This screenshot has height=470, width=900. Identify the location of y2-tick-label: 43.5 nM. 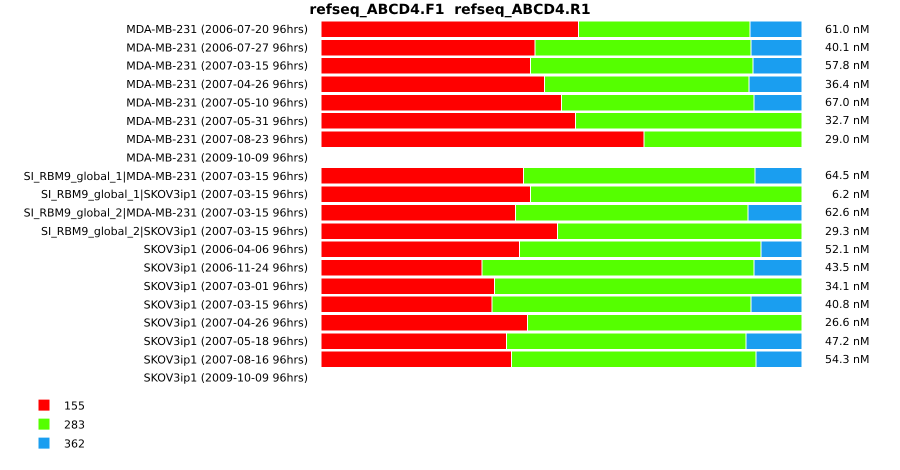
(847, 267).